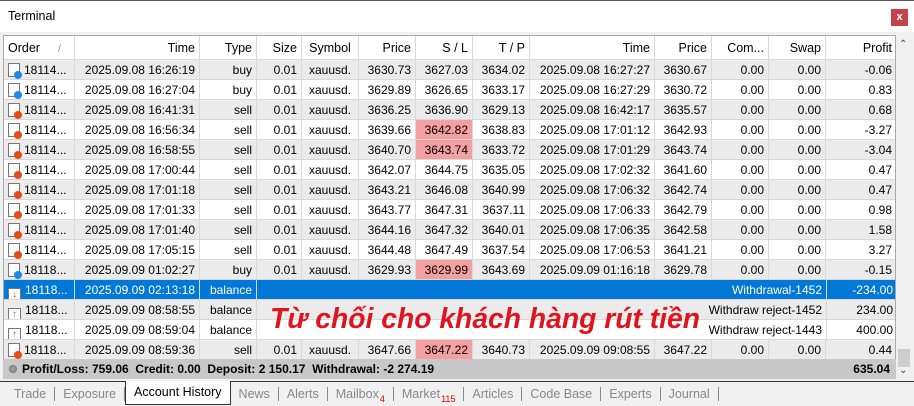  Describe the element at coordinates (501, 129) in the screenshot. I see `cell-7: 3638.83` at that location.